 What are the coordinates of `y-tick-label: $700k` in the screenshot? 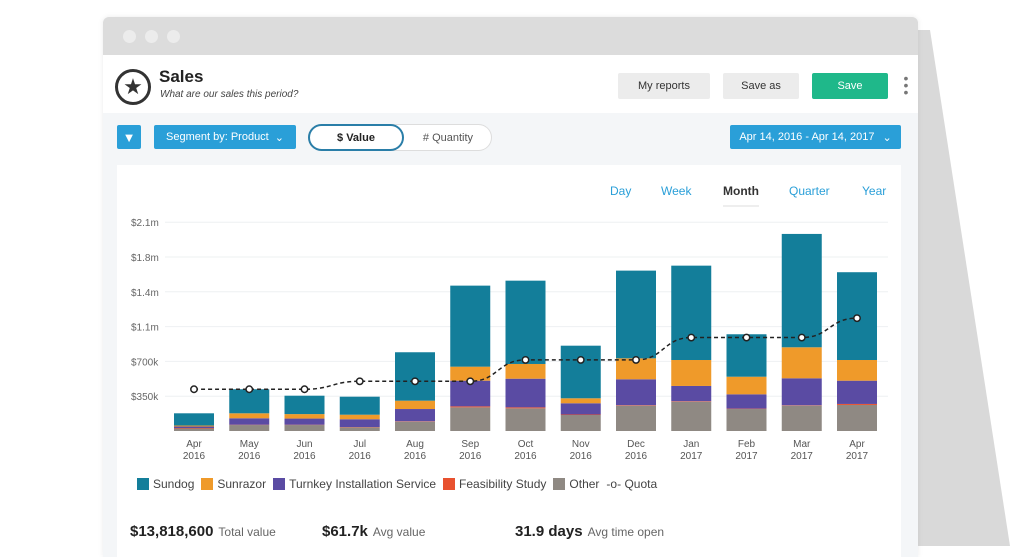 It's located at (145, 362).